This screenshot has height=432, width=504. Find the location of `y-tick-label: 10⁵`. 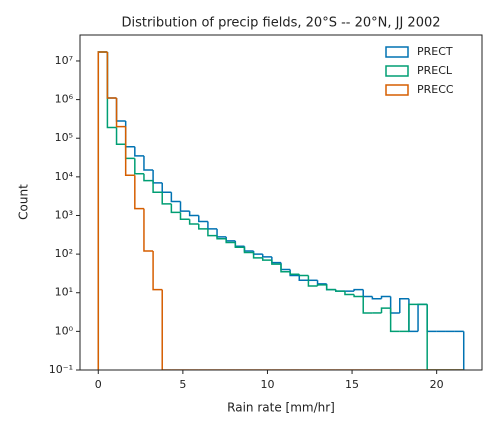

y-tick-label: 10⁵ is located at coordinates (64, 137).